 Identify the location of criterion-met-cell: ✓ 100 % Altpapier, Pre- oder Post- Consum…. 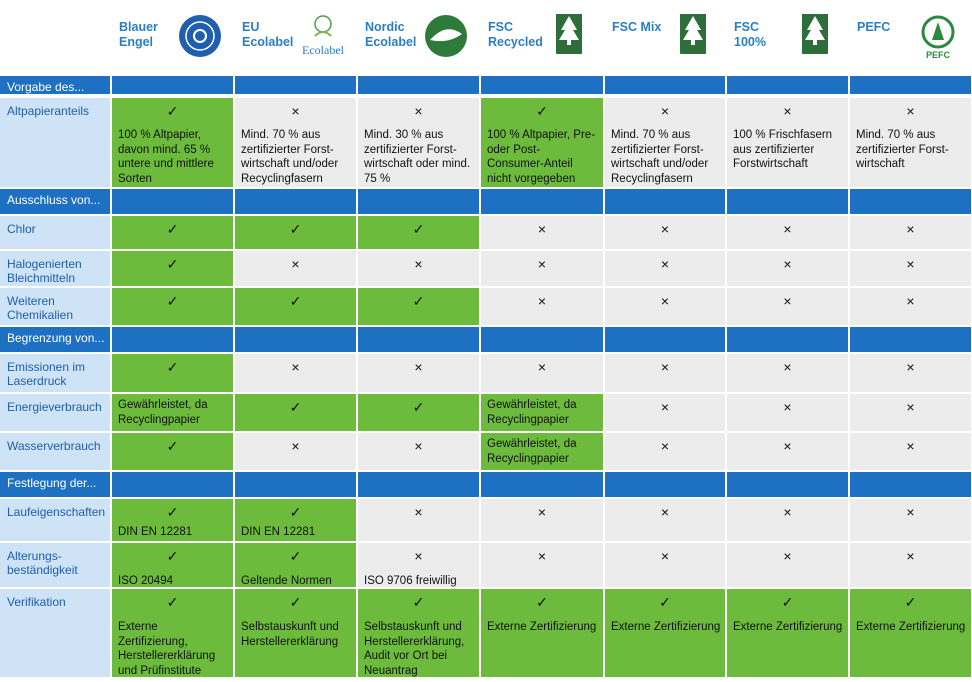
(542, 142).